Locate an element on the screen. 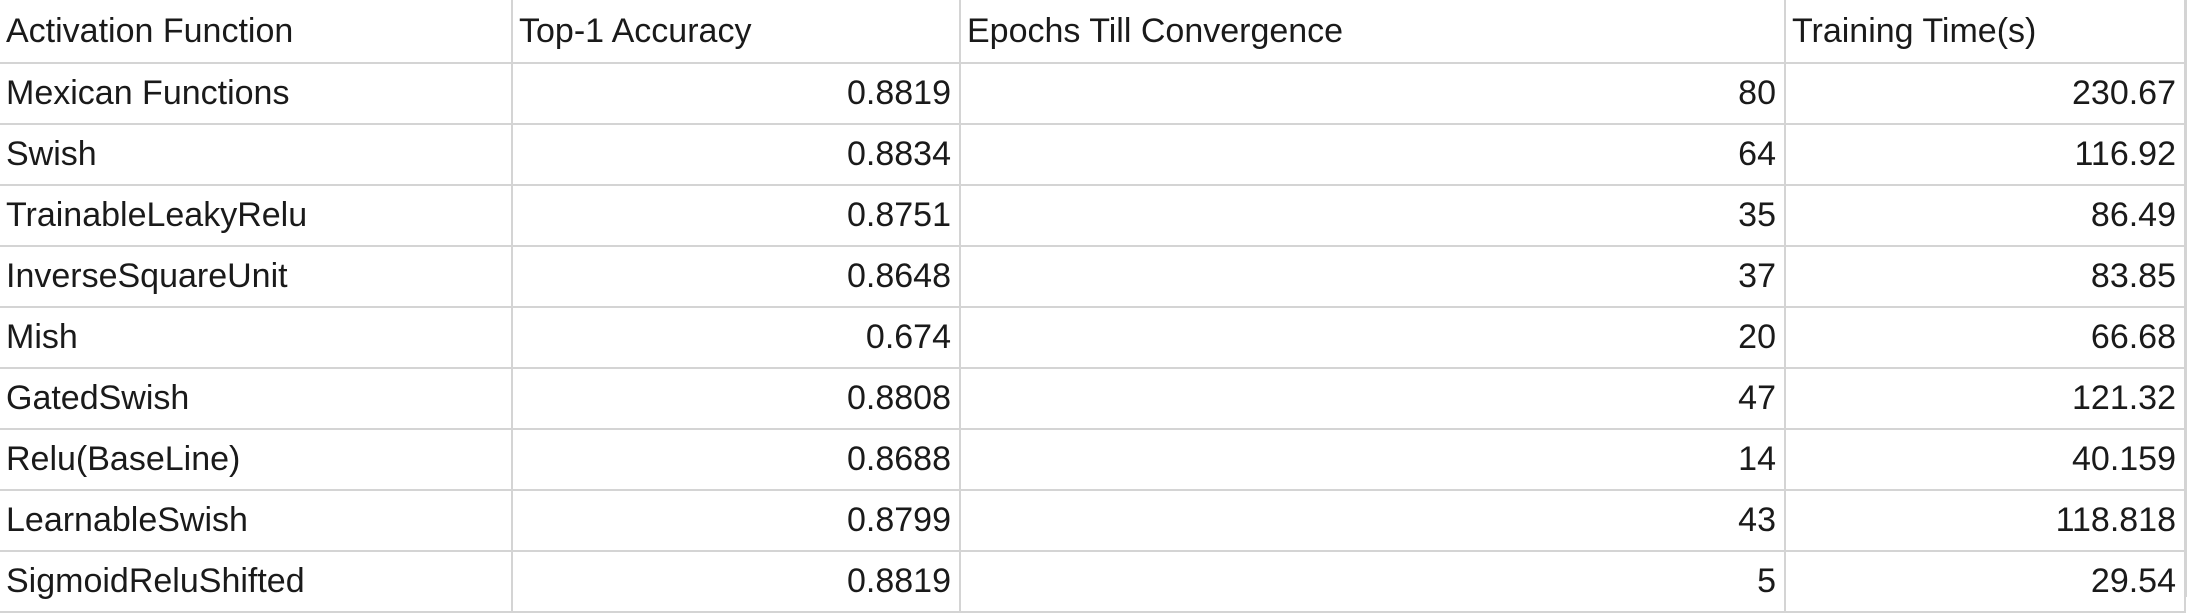 The width and height of the screenshot is (2194, 613). cell-epochs: 43 is located at coordinates (1373, 521).